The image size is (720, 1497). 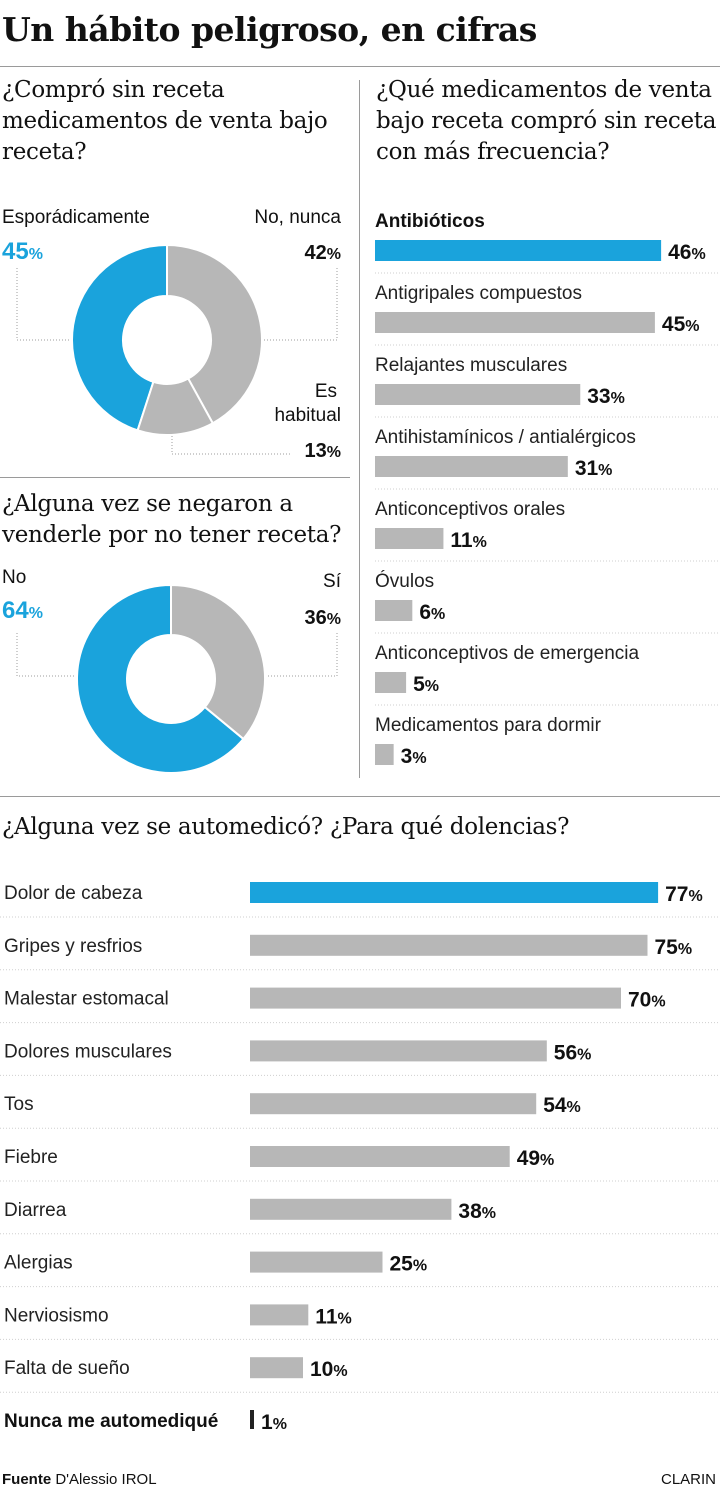 What do you see at coordinates (606, 396) in the screenshot?
I see `meds-chart-value-3: 33%` at bounding box center [606, 396].